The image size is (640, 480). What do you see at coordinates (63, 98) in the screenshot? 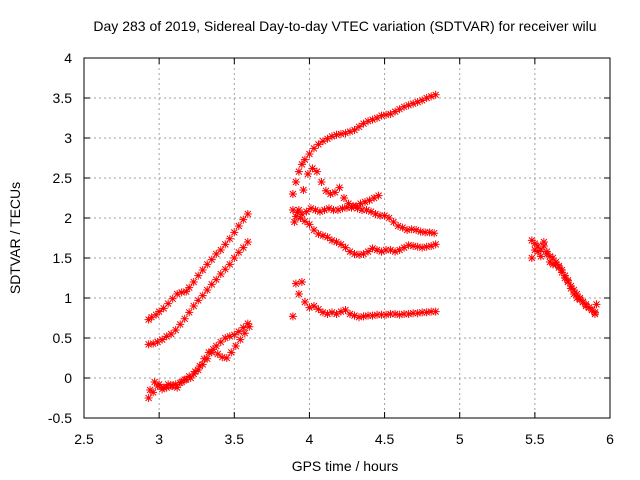
I see `y-tick-label: 3.5` at bounding box center [63, 98].